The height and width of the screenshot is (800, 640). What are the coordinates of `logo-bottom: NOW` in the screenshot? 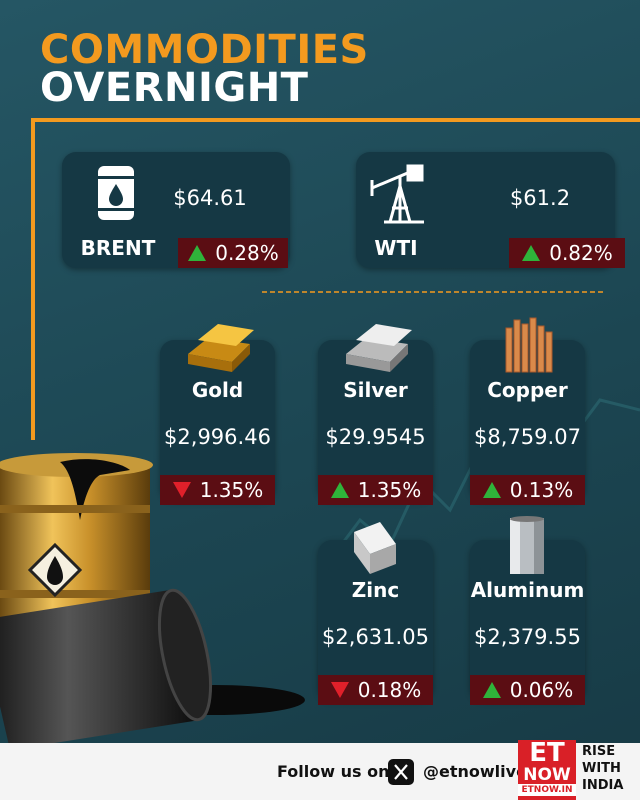 It's located at (547, 775).